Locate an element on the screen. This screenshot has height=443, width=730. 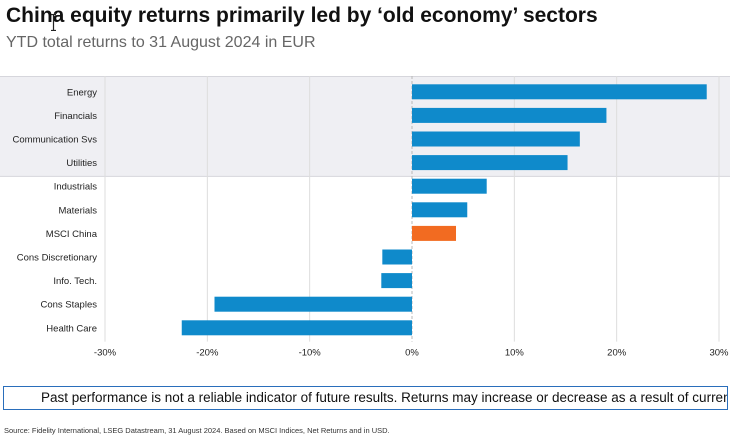
category-label: Cons Staples is located at coordinates (68, 305).